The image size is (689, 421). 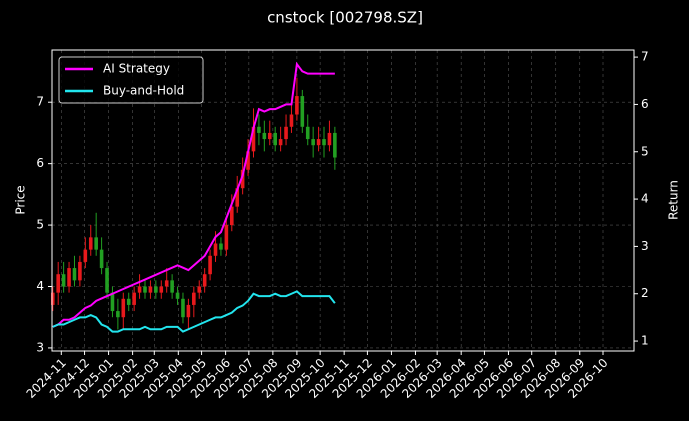 I want to click on legend-label: Buy-and-Hold, so click(x=143, y=91).